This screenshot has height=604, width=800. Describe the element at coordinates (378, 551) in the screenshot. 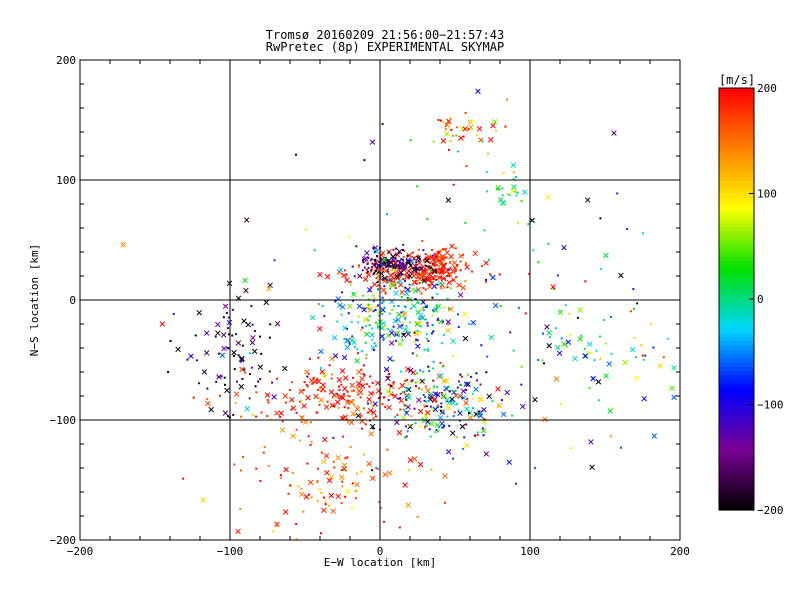

I see `x-tick-labels: −200 −100 0 100 200` at that location.